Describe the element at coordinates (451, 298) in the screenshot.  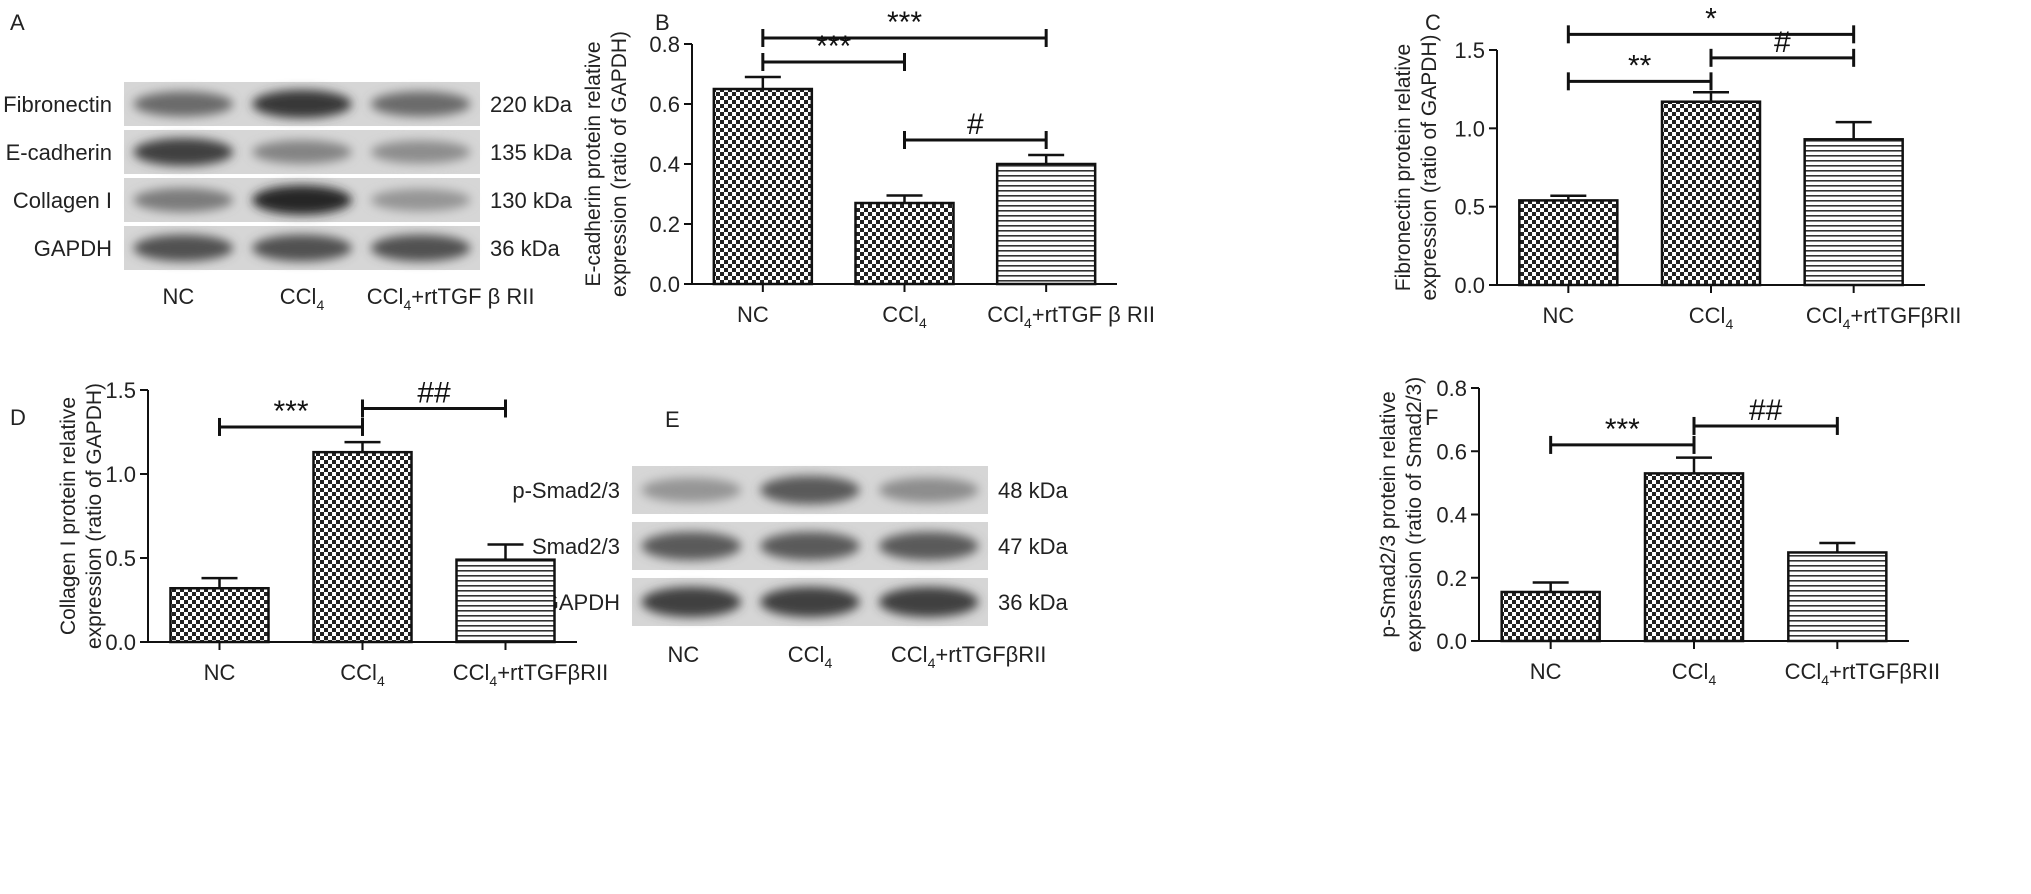
I see `lane-label: CCl4+rtTGF β RII` at that location.